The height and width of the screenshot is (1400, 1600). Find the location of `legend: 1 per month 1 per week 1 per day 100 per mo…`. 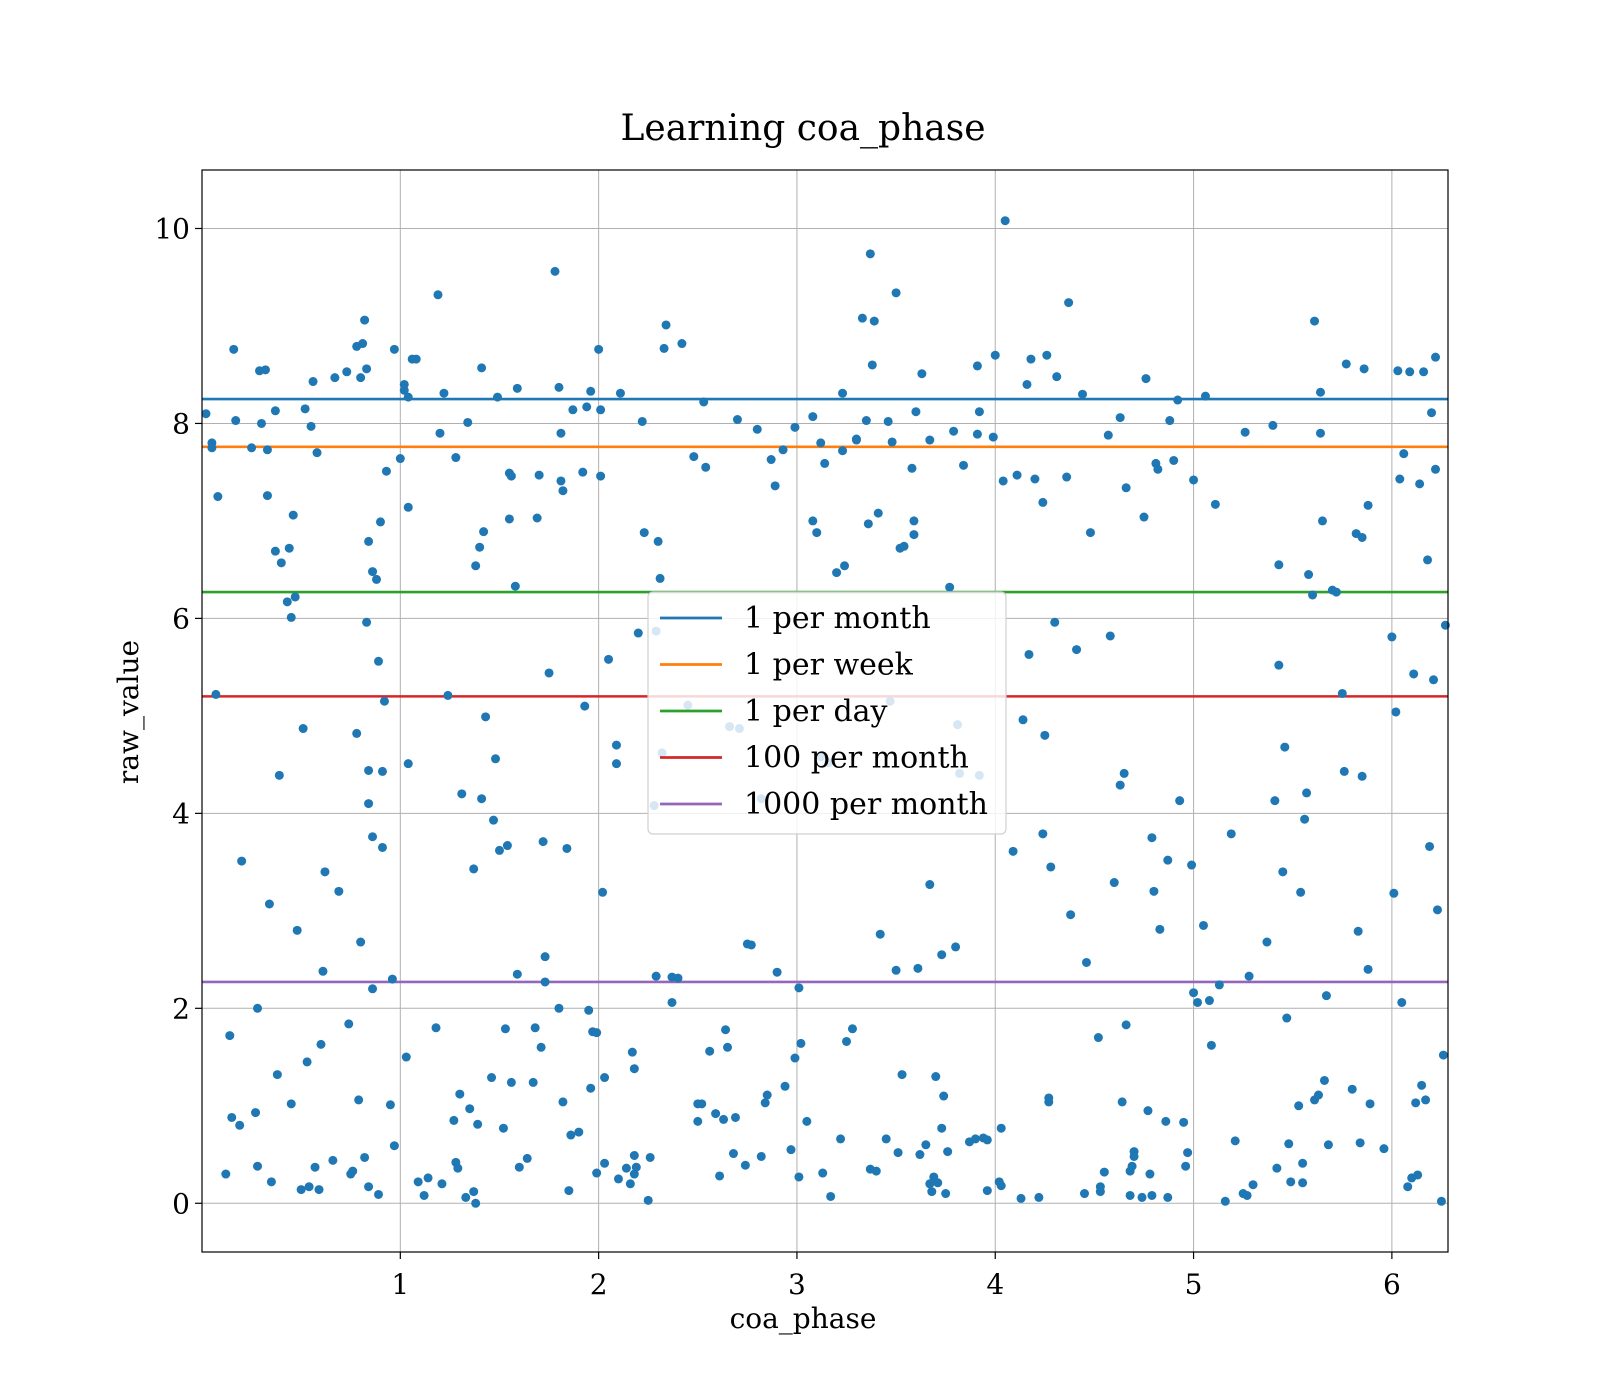

legend: 1 per month 1 per week 1 per day 100 per mo… is located at coordinates (827, 713).